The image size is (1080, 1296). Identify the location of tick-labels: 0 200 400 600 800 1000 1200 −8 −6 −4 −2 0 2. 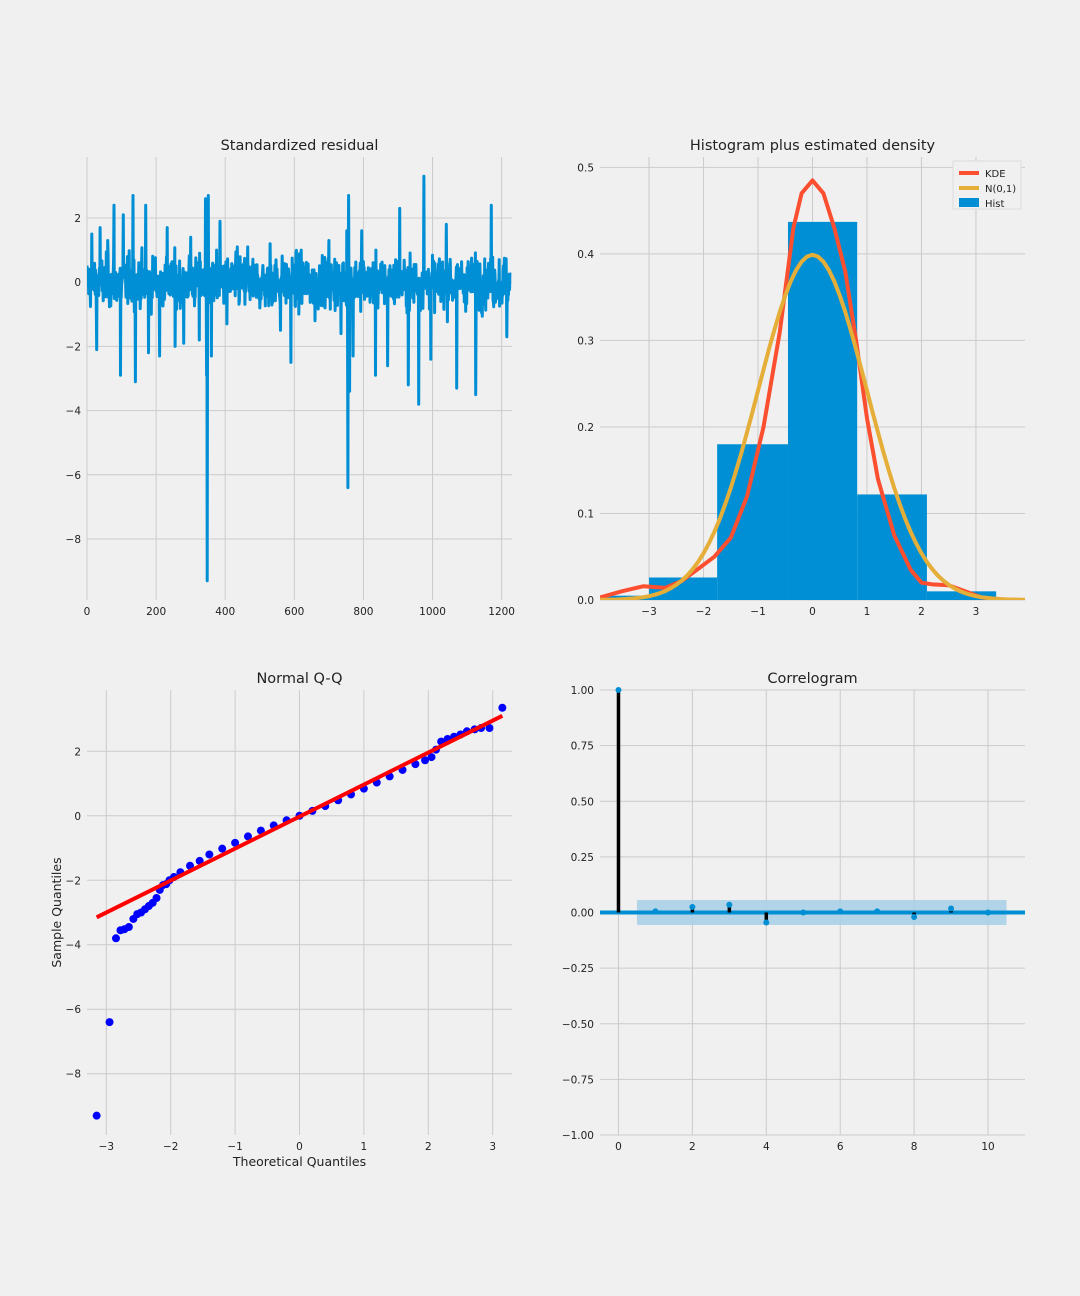
(290, 415).